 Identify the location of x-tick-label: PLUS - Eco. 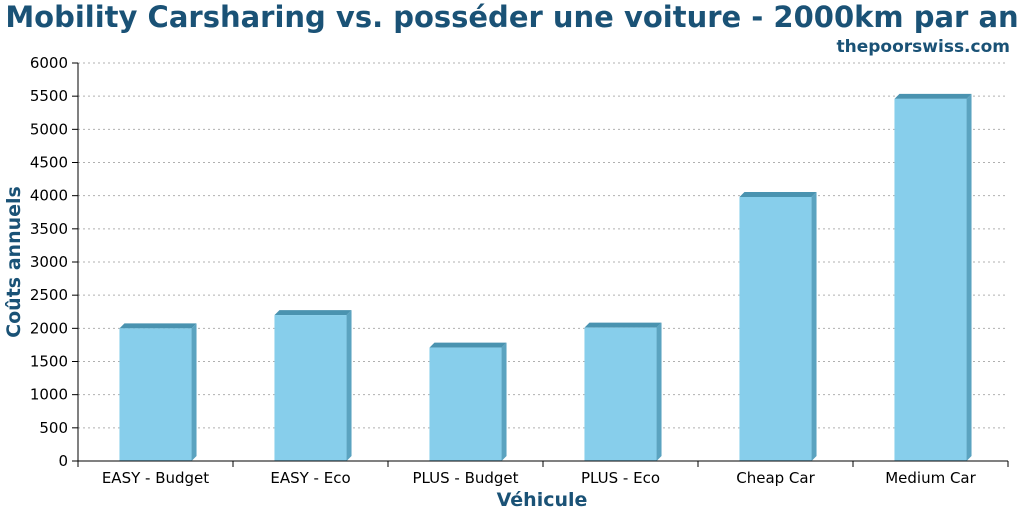
(620, 478).